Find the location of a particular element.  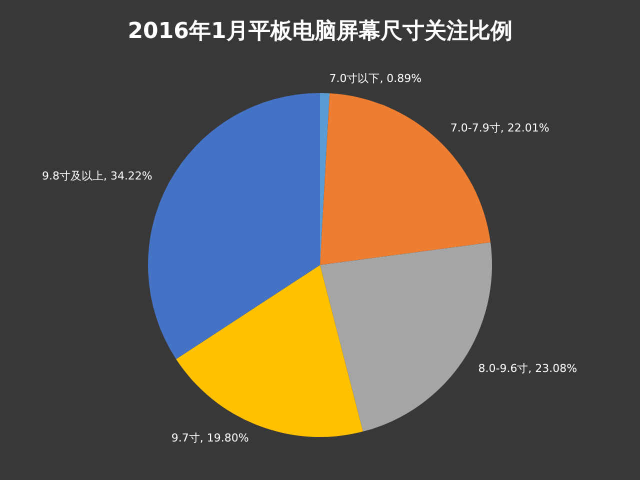

slice-label: 7.0-7.9寸, 22.01% is located at coordinates (500, 128).